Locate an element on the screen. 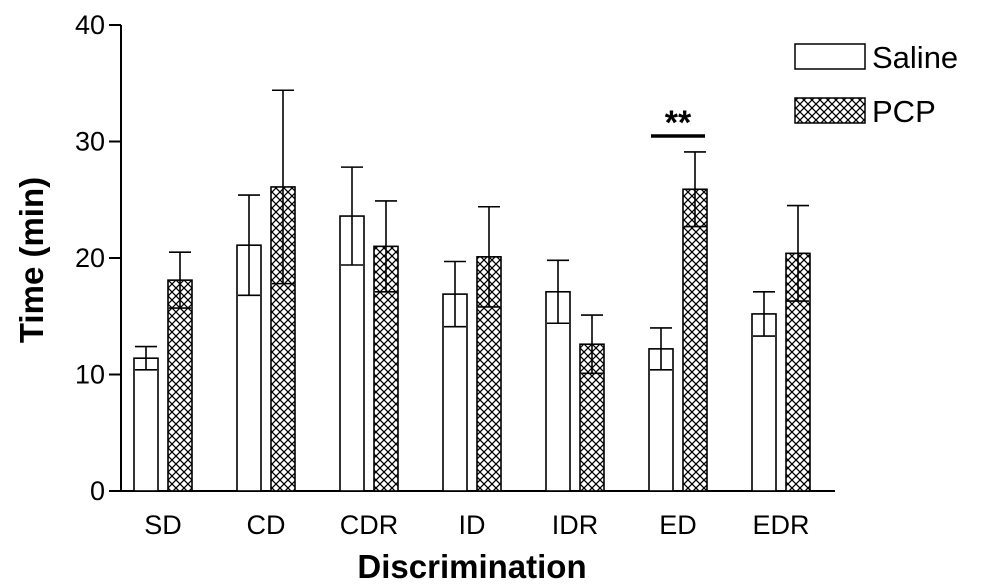 Image resolution: width=988 pixels, height=588 pixels. legend-swatch-saline is located at coordinates (830, 56).